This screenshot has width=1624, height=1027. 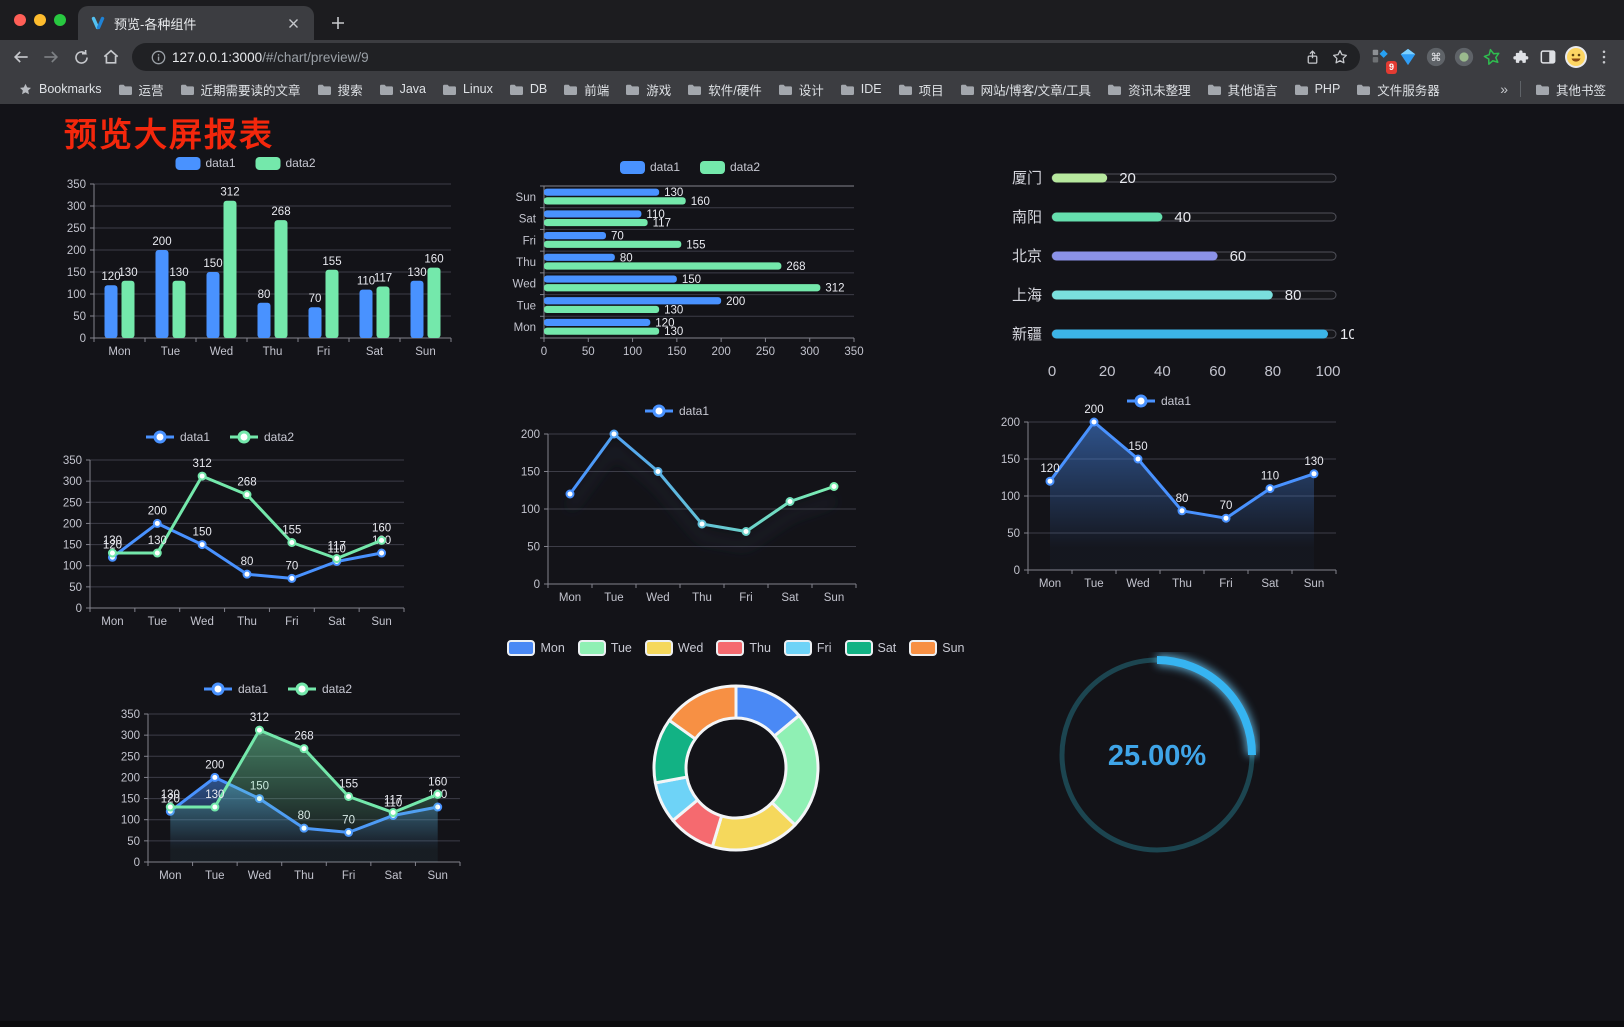 I want to click on svg-text: 120, so click(x=1049, y=469).